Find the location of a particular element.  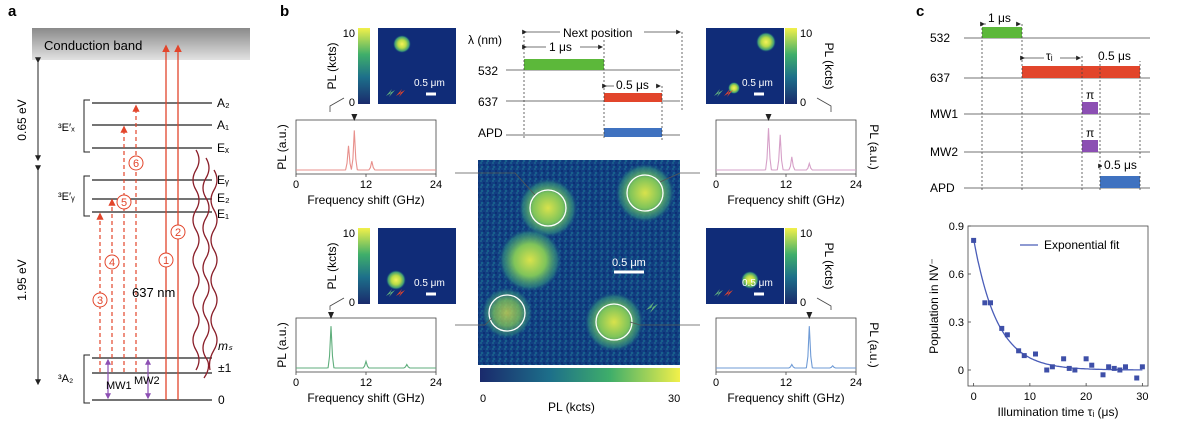

laser-icon is located at coordinates (652, 307).